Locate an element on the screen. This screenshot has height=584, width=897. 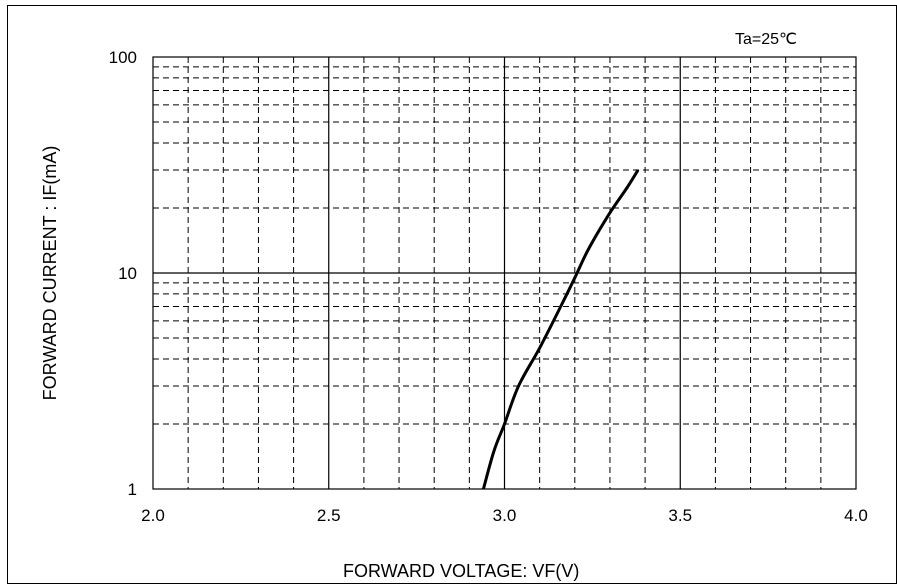
y-tick-label: 100 is located at coordinates (123, 57).